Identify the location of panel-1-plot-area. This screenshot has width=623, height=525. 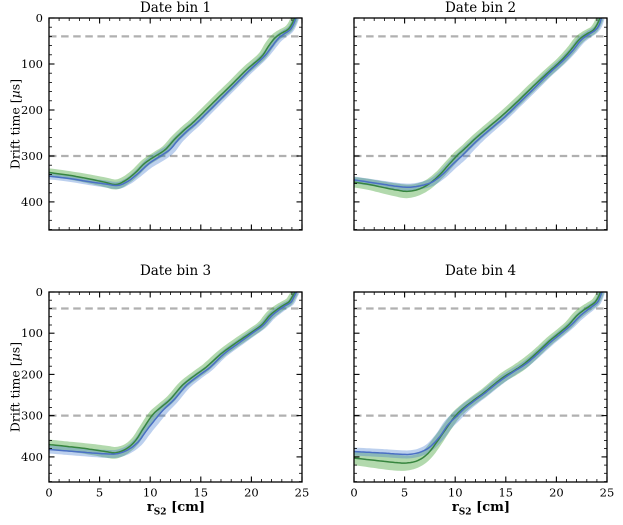
(175, 104).